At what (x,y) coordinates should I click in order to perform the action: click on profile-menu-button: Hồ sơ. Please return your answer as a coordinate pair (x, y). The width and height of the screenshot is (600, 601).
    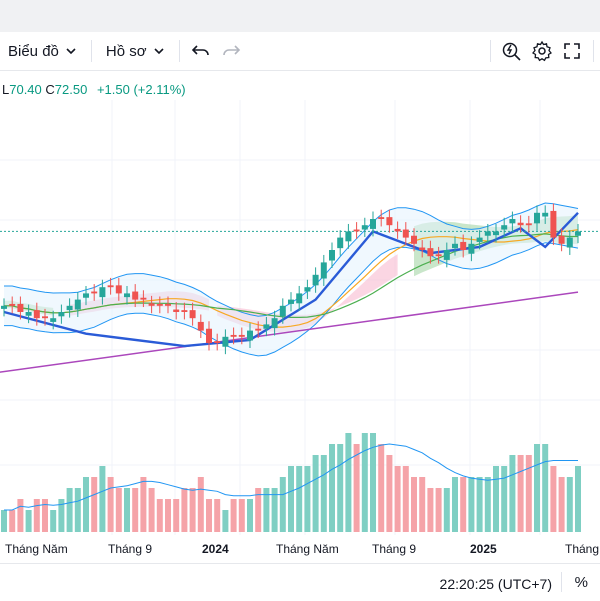
    Looking at the image, I should click on (135, 51).